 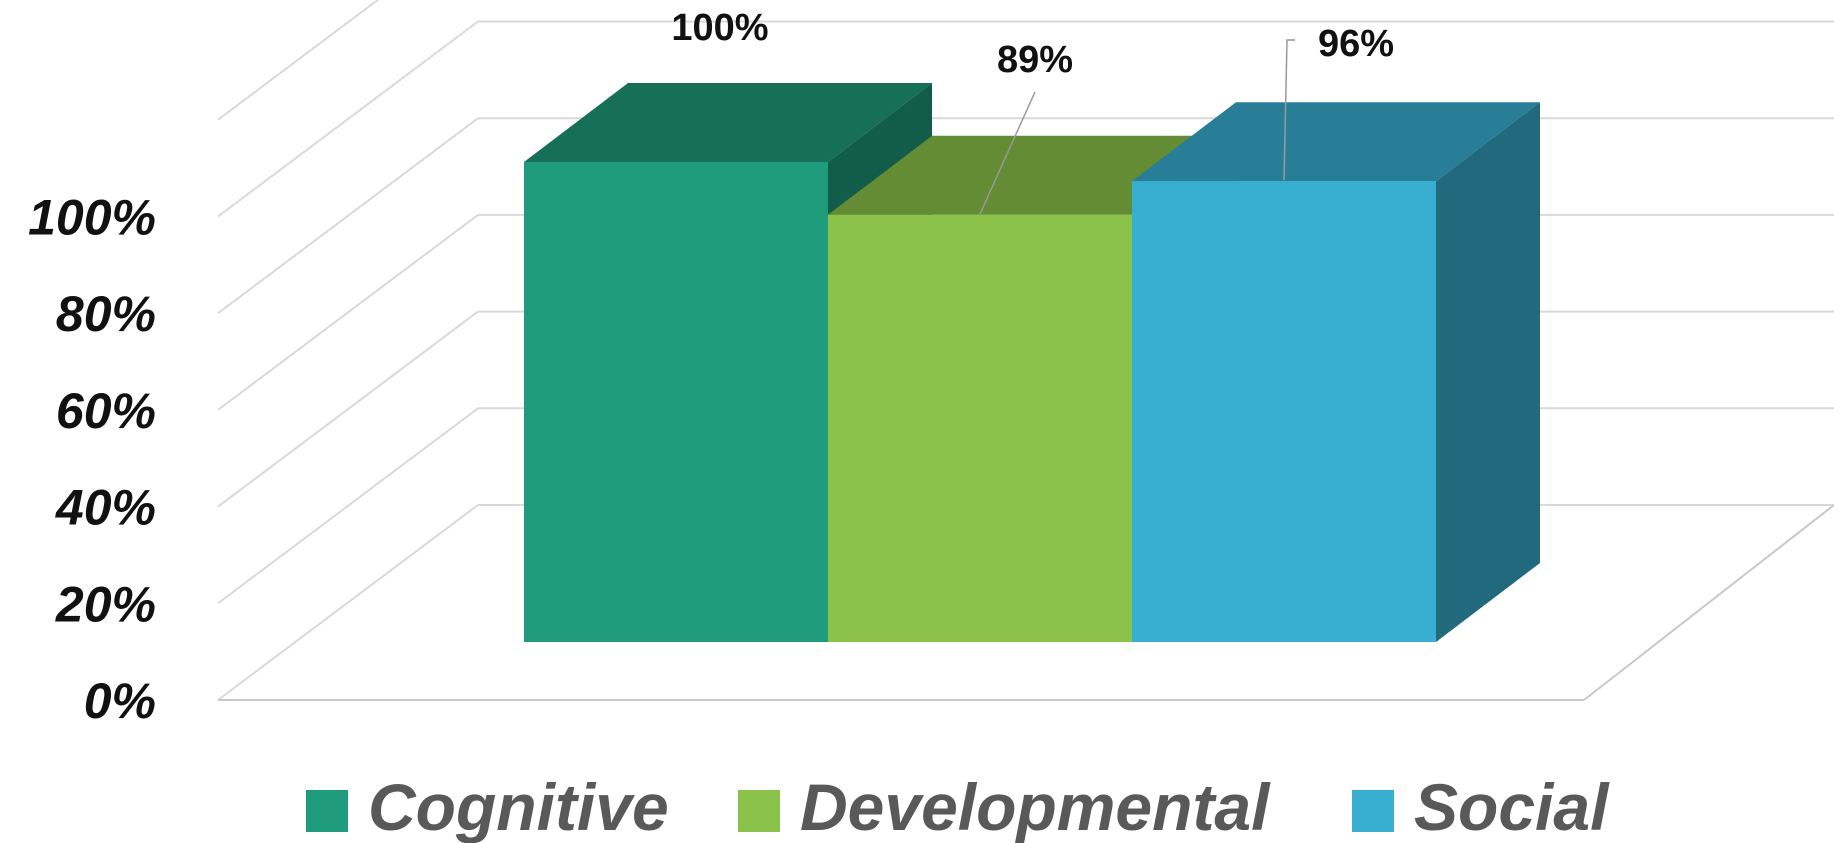 I want to click on legend-label: Developmental, so click(x=1035, y=806).